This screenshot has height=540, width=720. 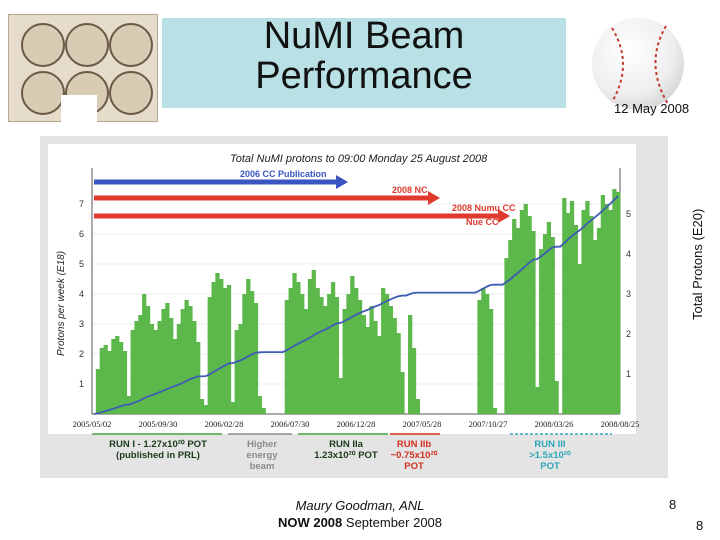 I want to click on page-number: 8, so click(x=673, y=504).